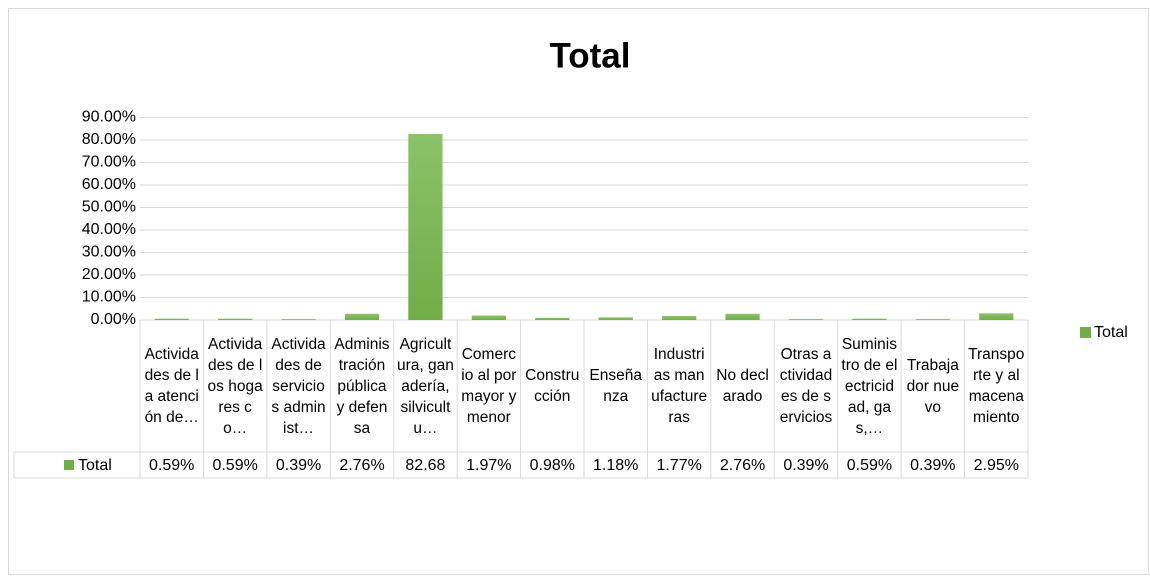  What do you see at coordinates (996, 465) in the screenshot?
I see `table-value: 2.95%` at bounding box center [996, 465].